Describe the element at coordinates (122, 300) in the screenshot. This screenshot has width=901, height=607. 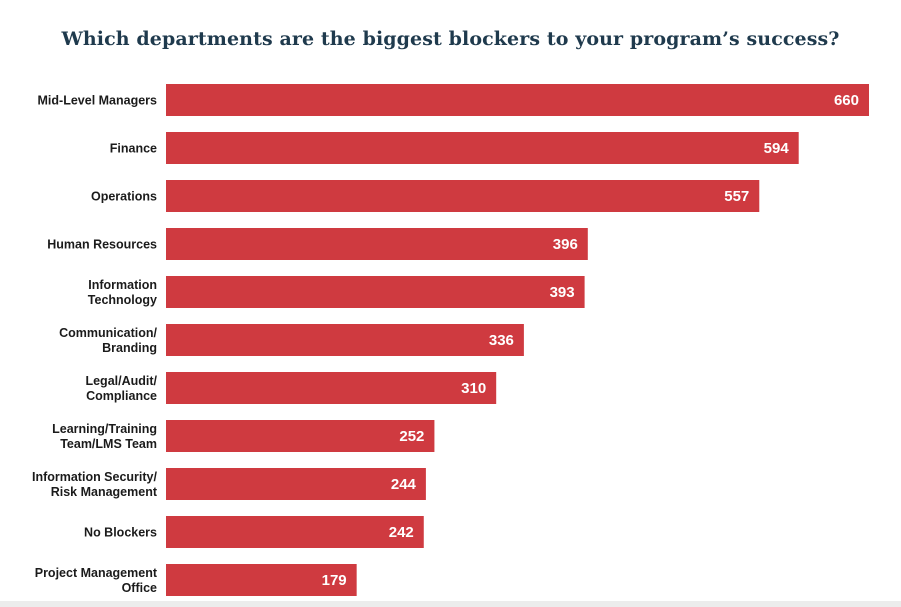
I see `category-label-line: Technology` at that location.